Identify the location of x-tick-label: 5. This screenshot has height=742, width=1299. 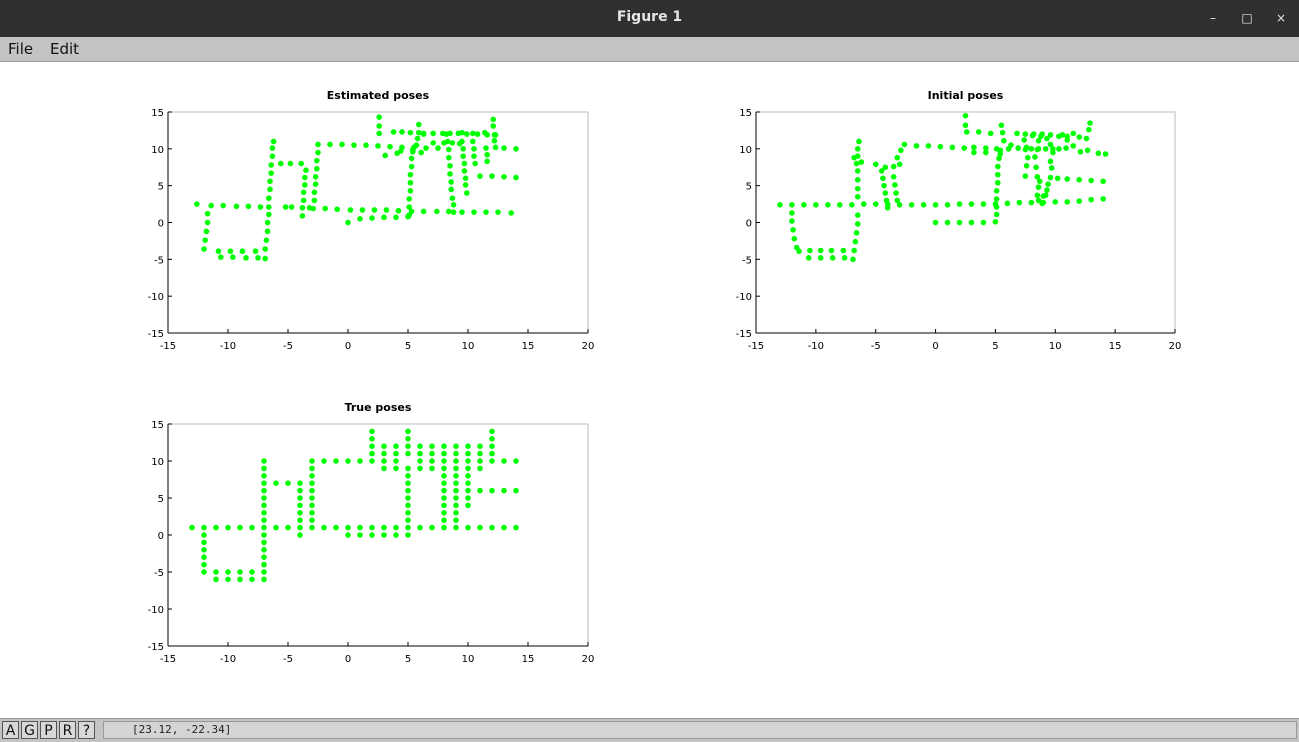
(995, 346).